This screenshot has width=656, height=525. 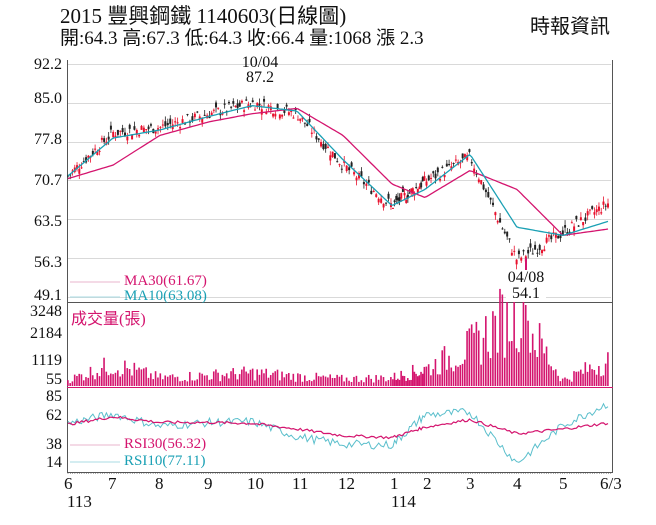 I want to click on x-label: 5, so click(x=563, y=483).